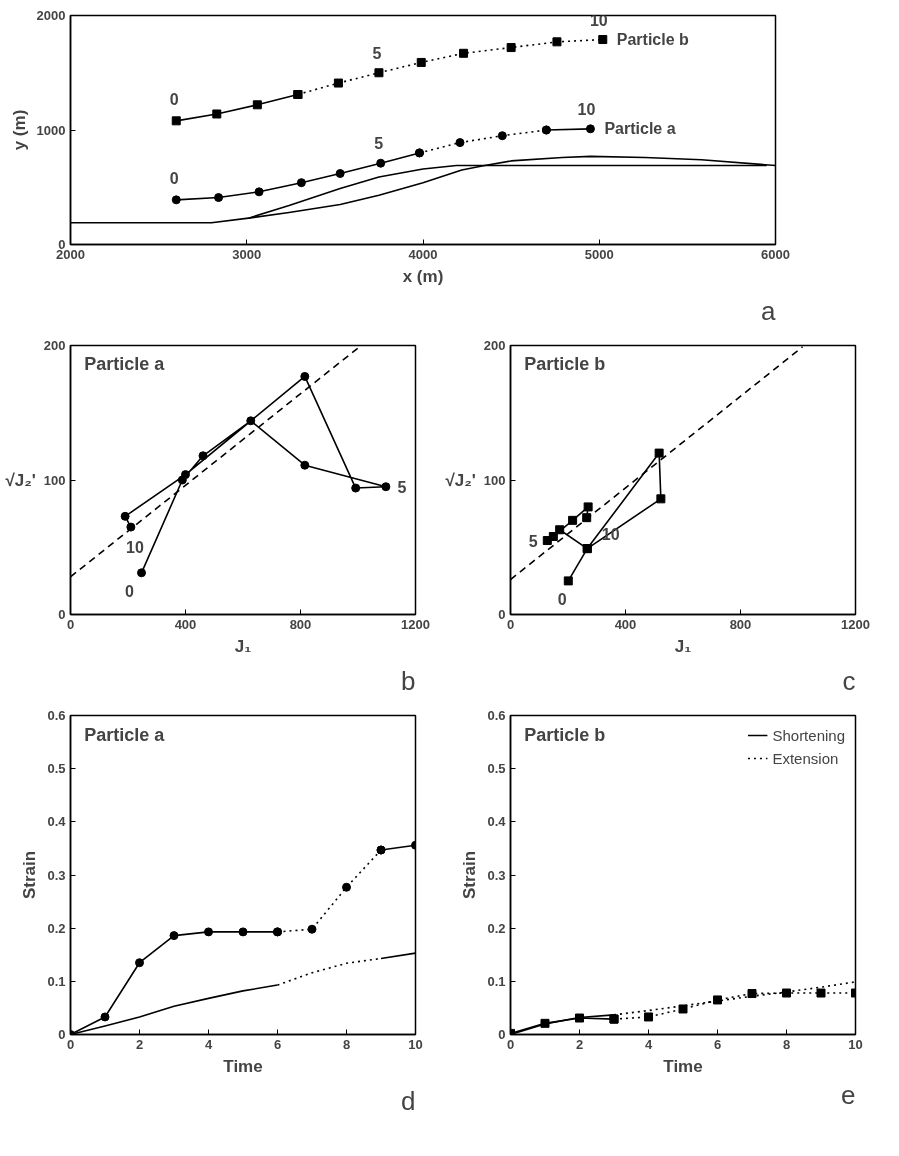 Image resolution: width=899 pixels, height=1156 pixels. I want to click on x-tick-label: 3000, so click(247, 254).